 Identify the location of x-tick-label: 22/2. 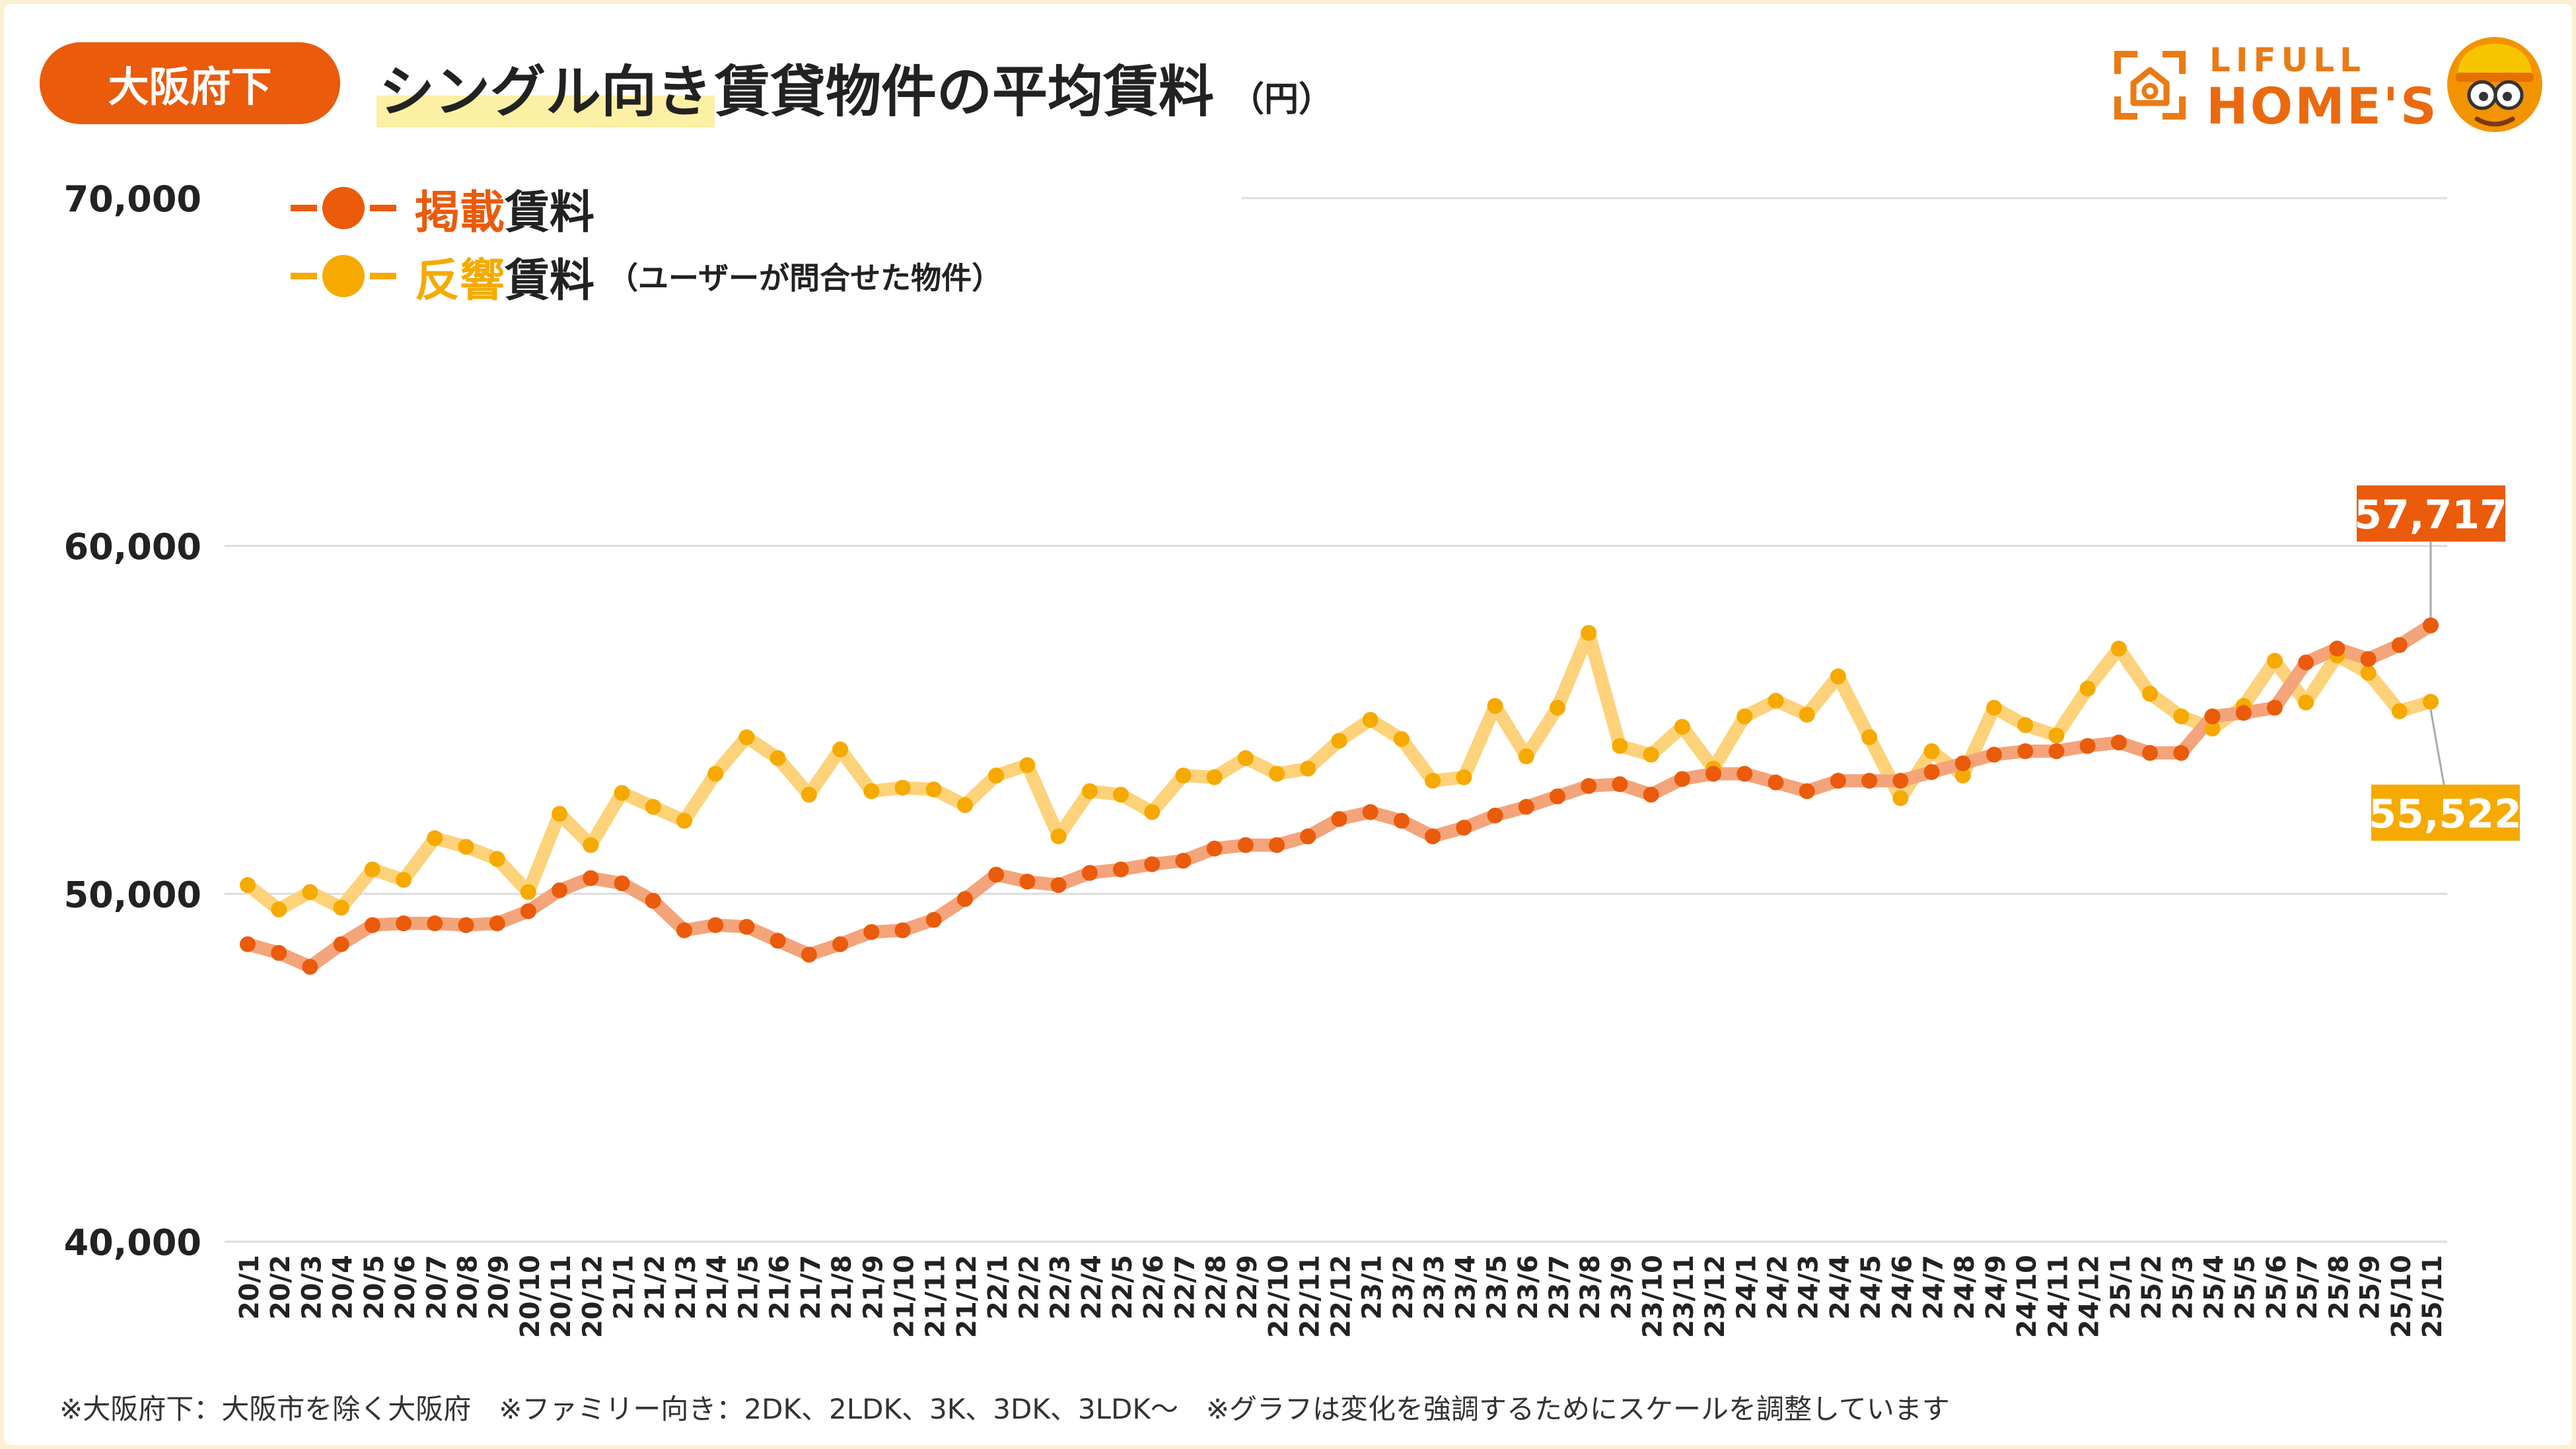
(1029, 1288).